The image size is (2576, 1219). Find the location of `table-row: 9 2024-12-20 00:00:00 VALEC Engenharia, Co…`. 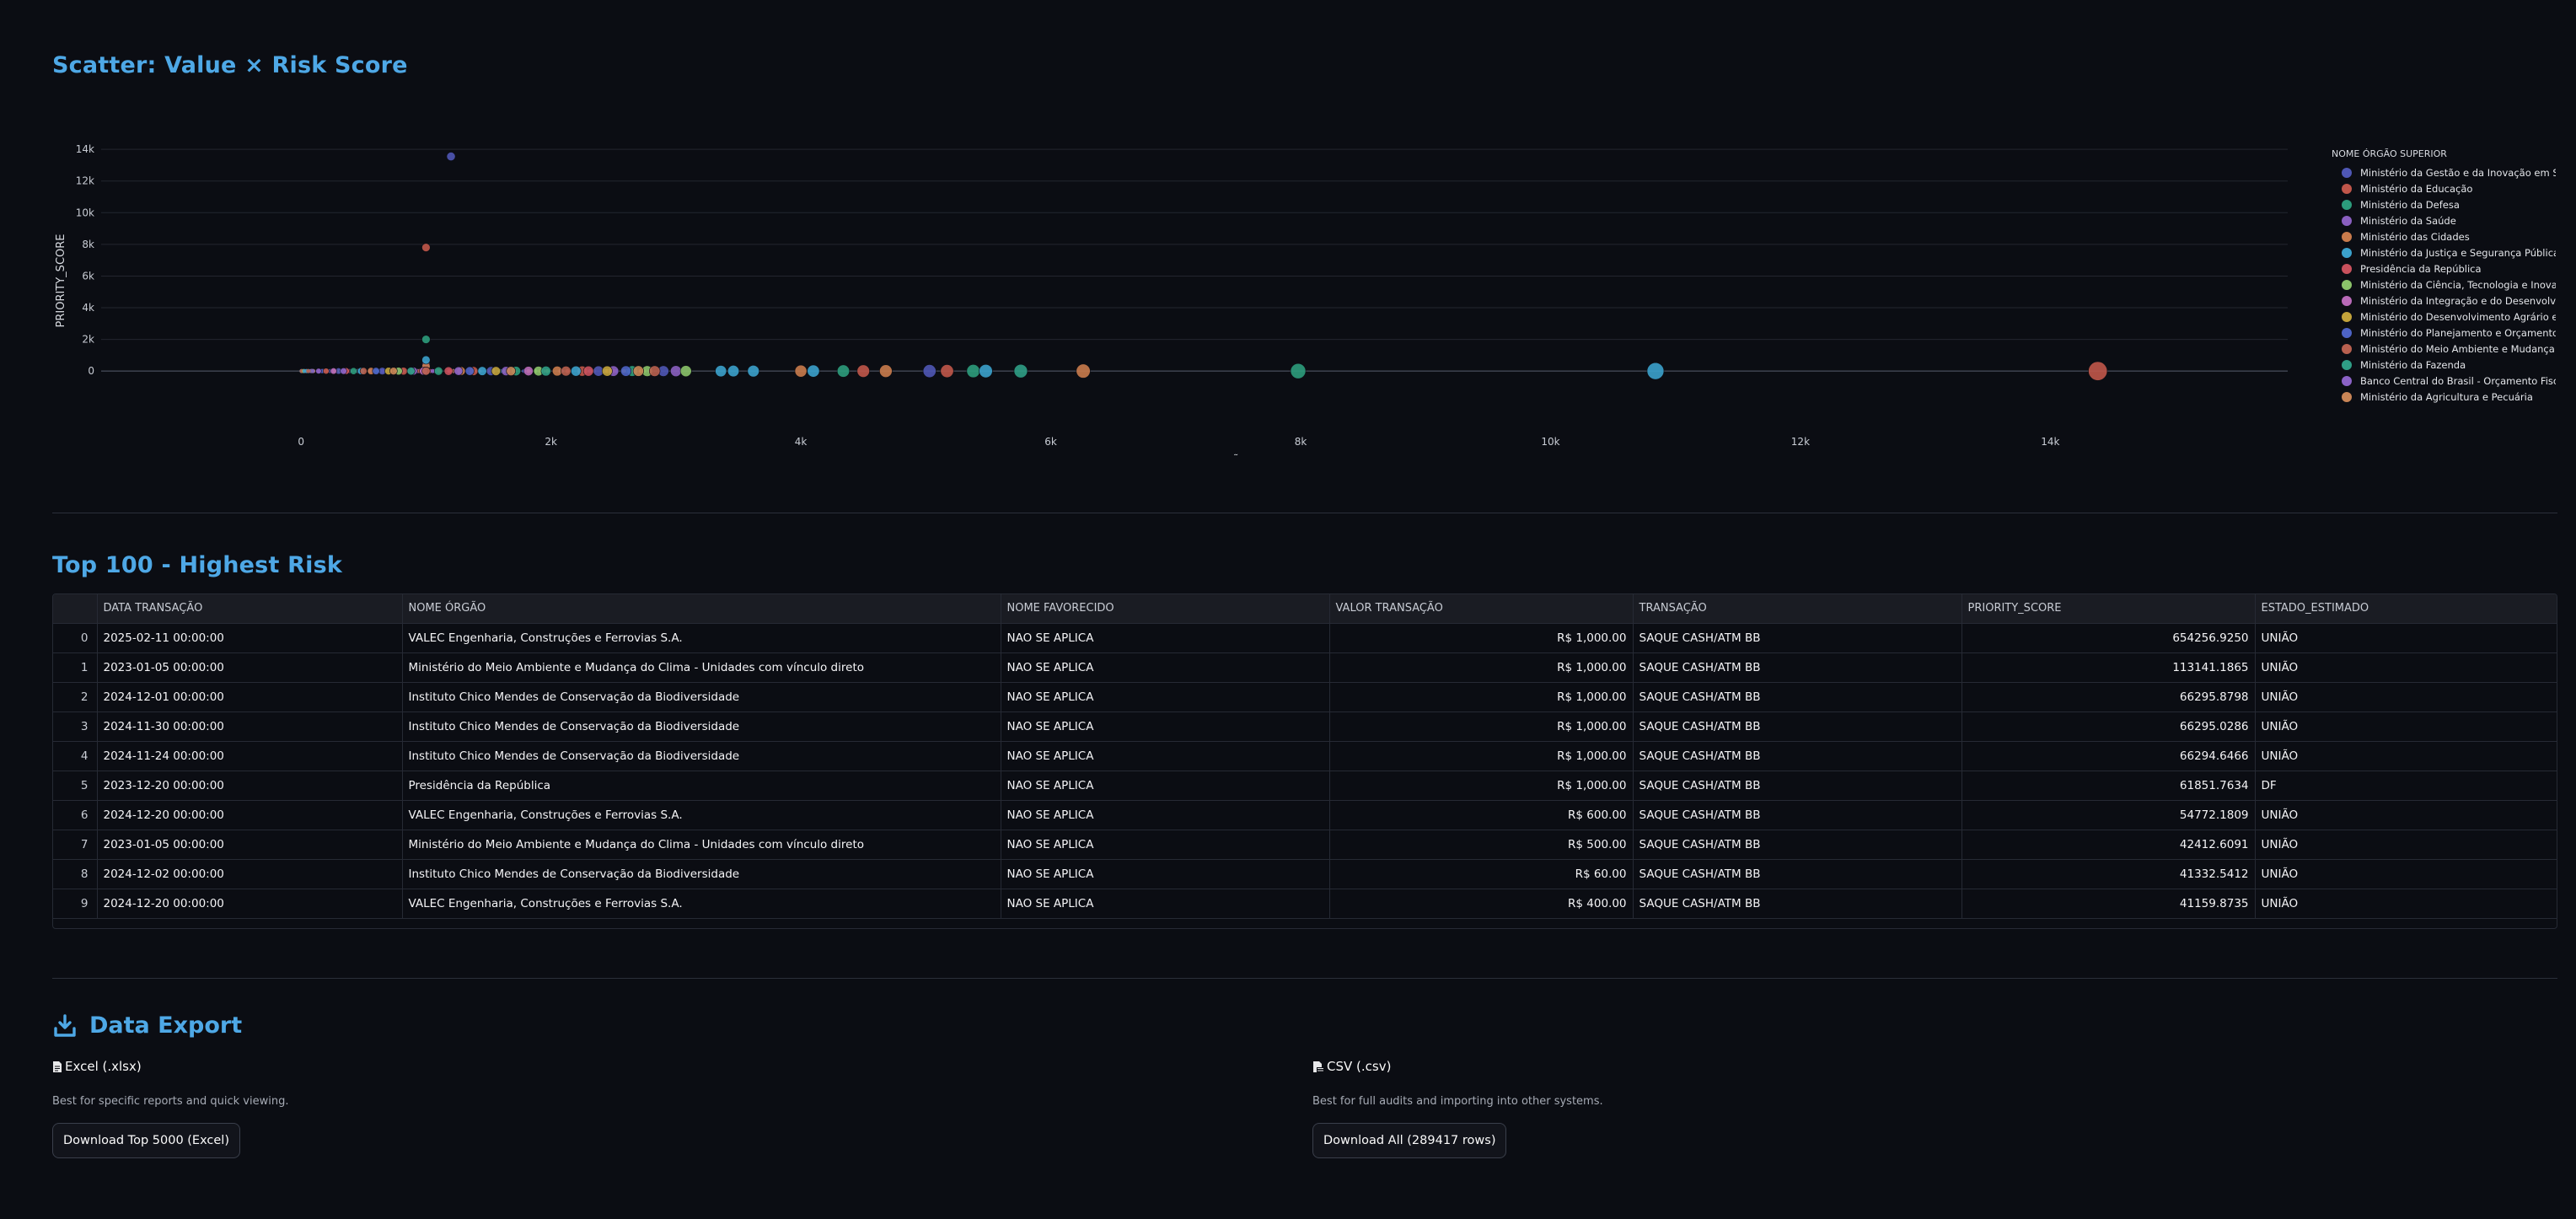

table-row: 9 2024-12-20 00:00:00 VALEC Engenharia, Co… is located at coordinates (1305, 904).